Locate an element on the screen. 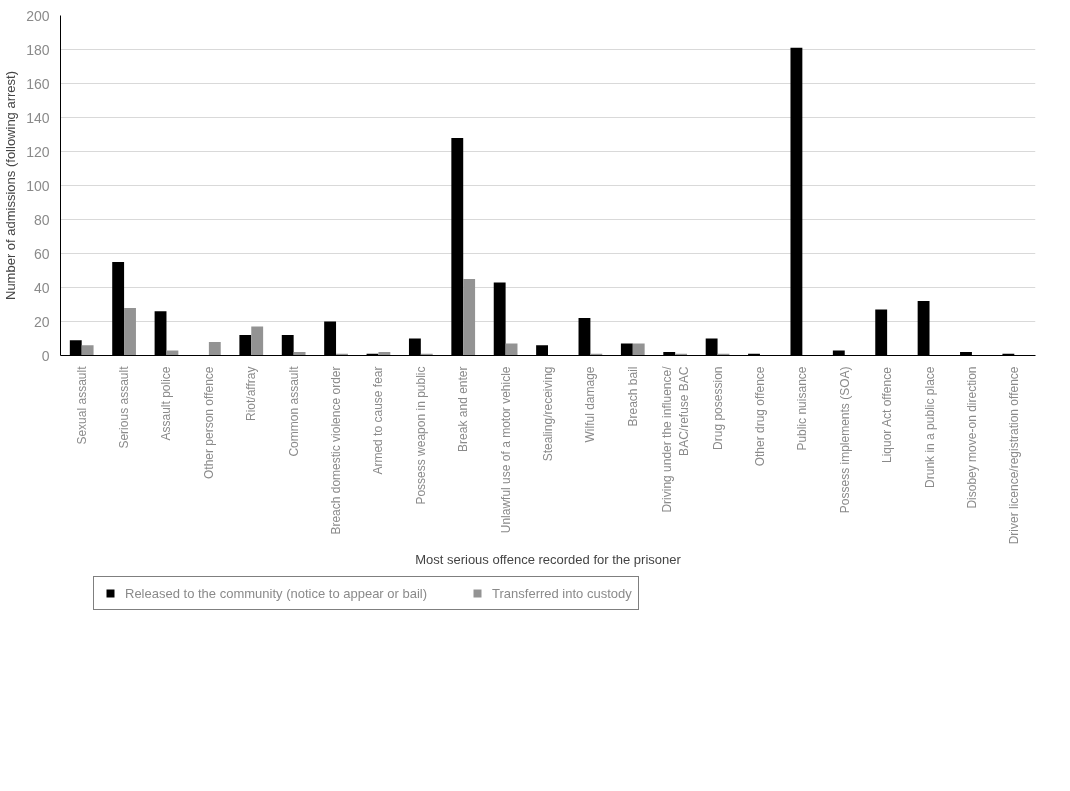  x-tick-label: Other person offence is located at coordinates (208, 423).